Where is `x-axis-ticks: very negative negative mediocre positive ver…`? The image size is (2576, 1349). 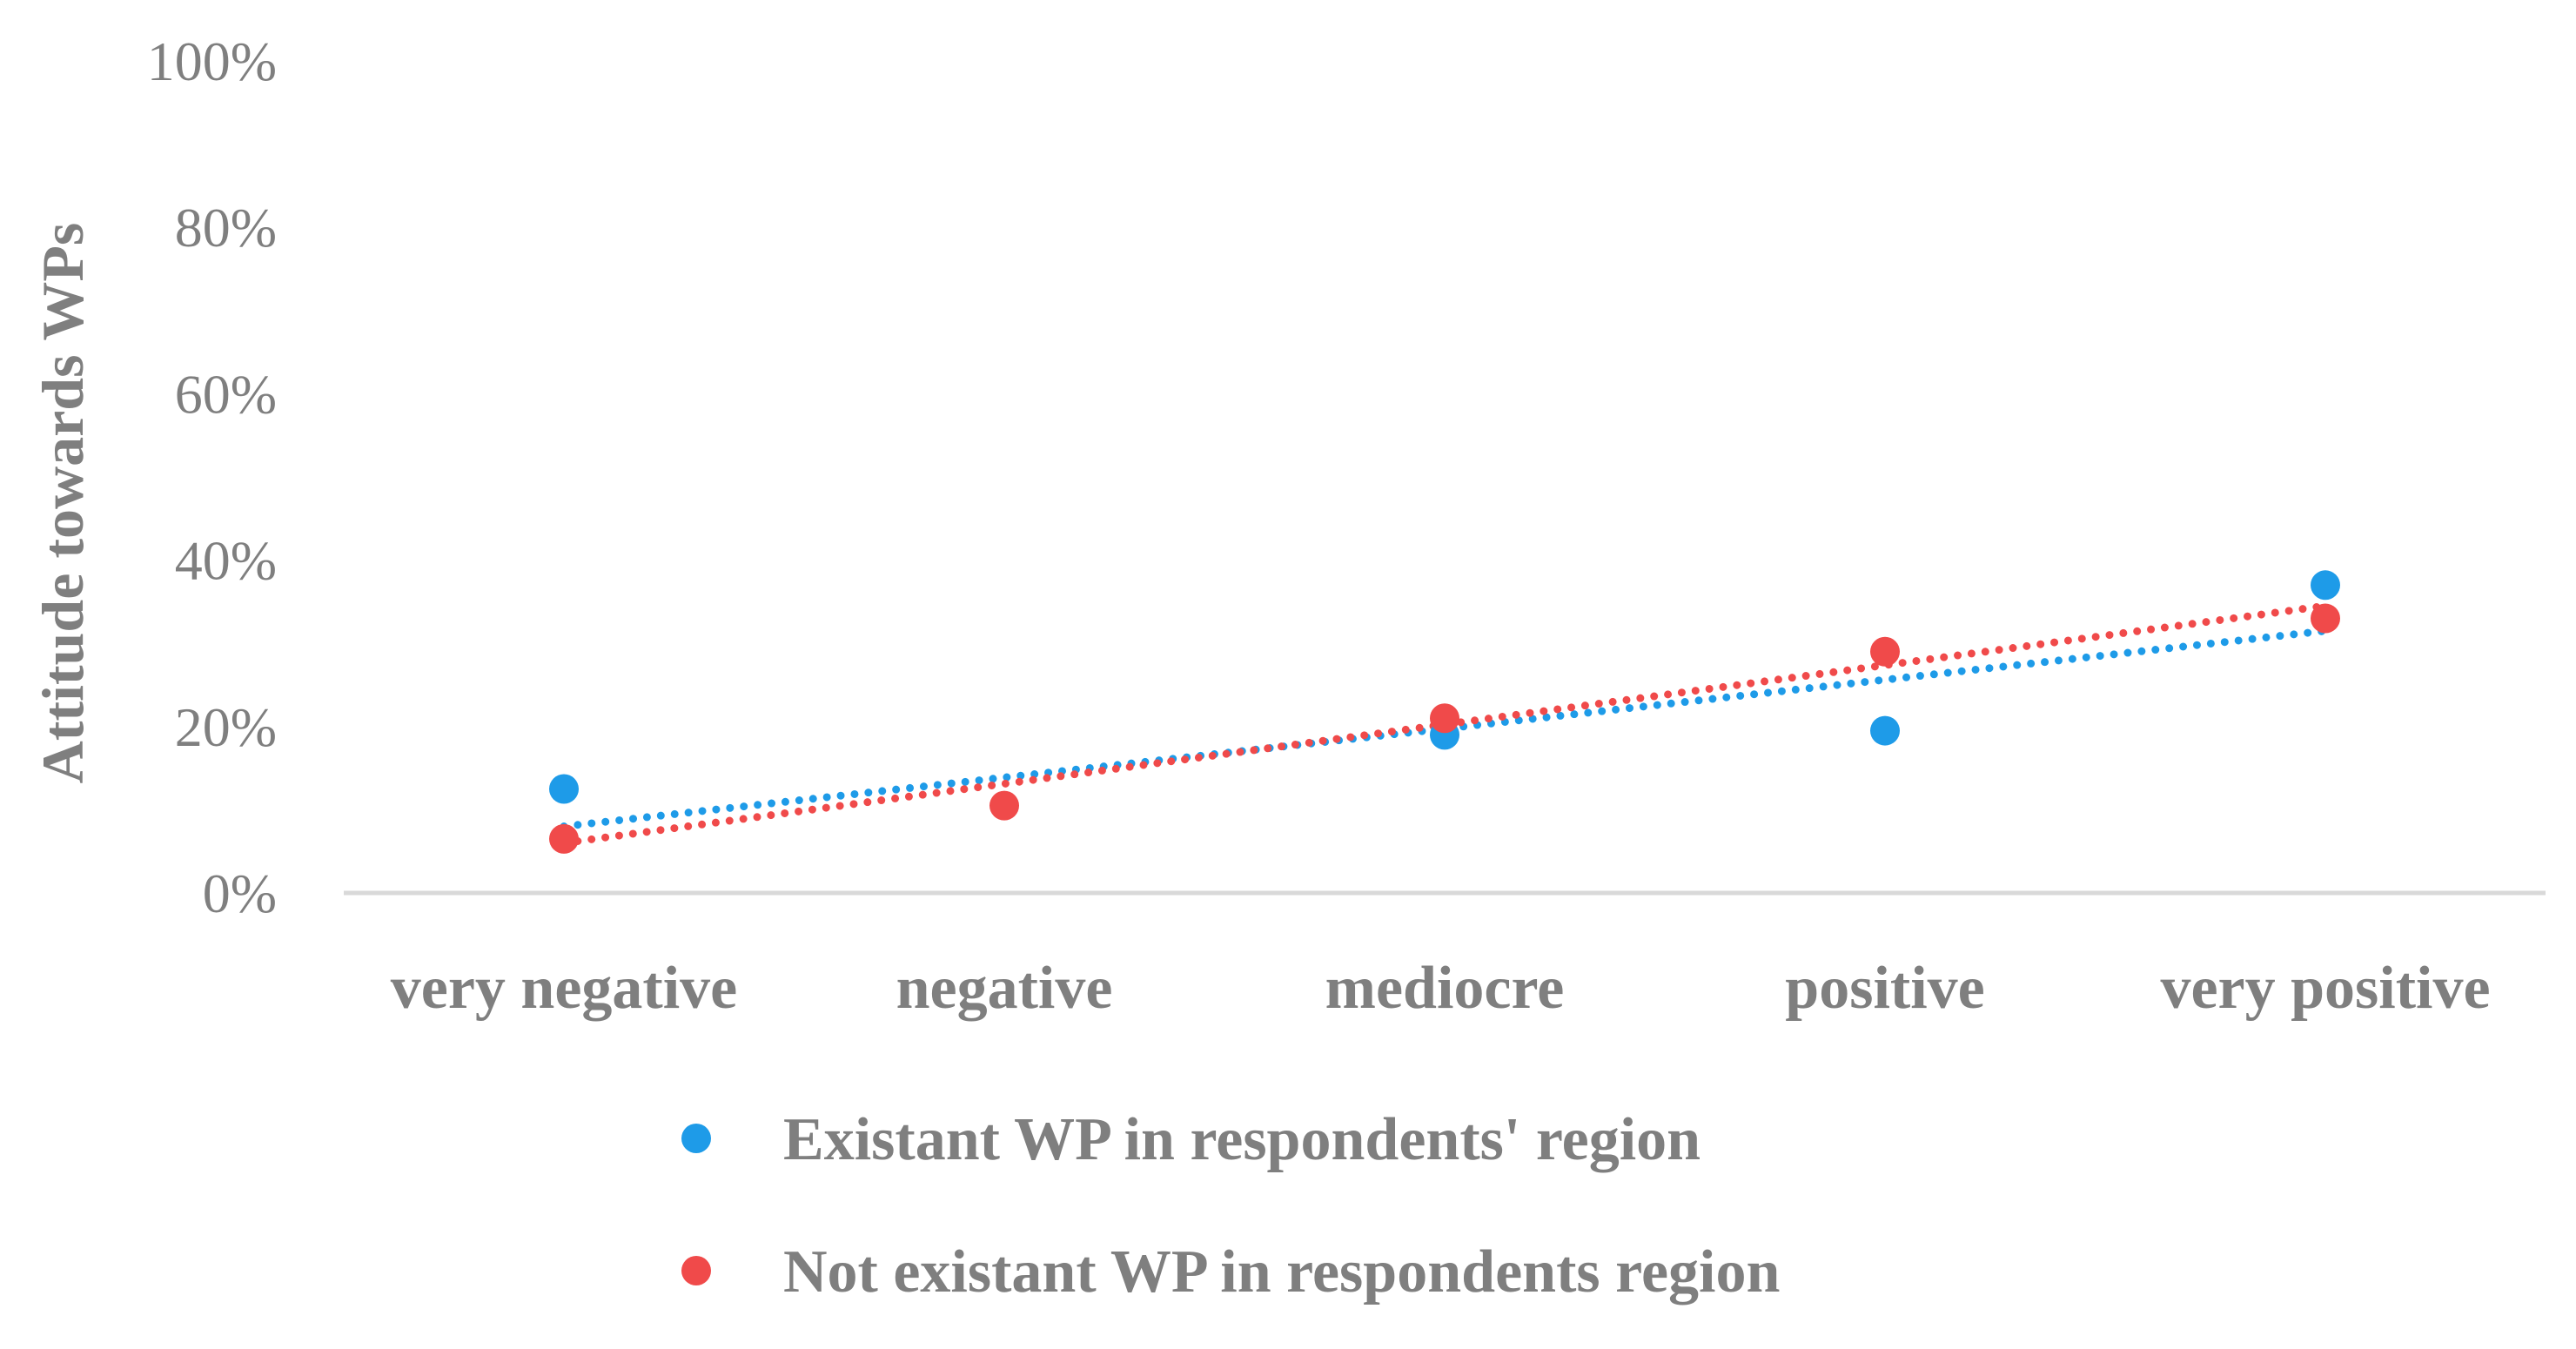 x-axis-ticks: very negative negative mediocre positive ver… is located at coordinates (1441, 988).